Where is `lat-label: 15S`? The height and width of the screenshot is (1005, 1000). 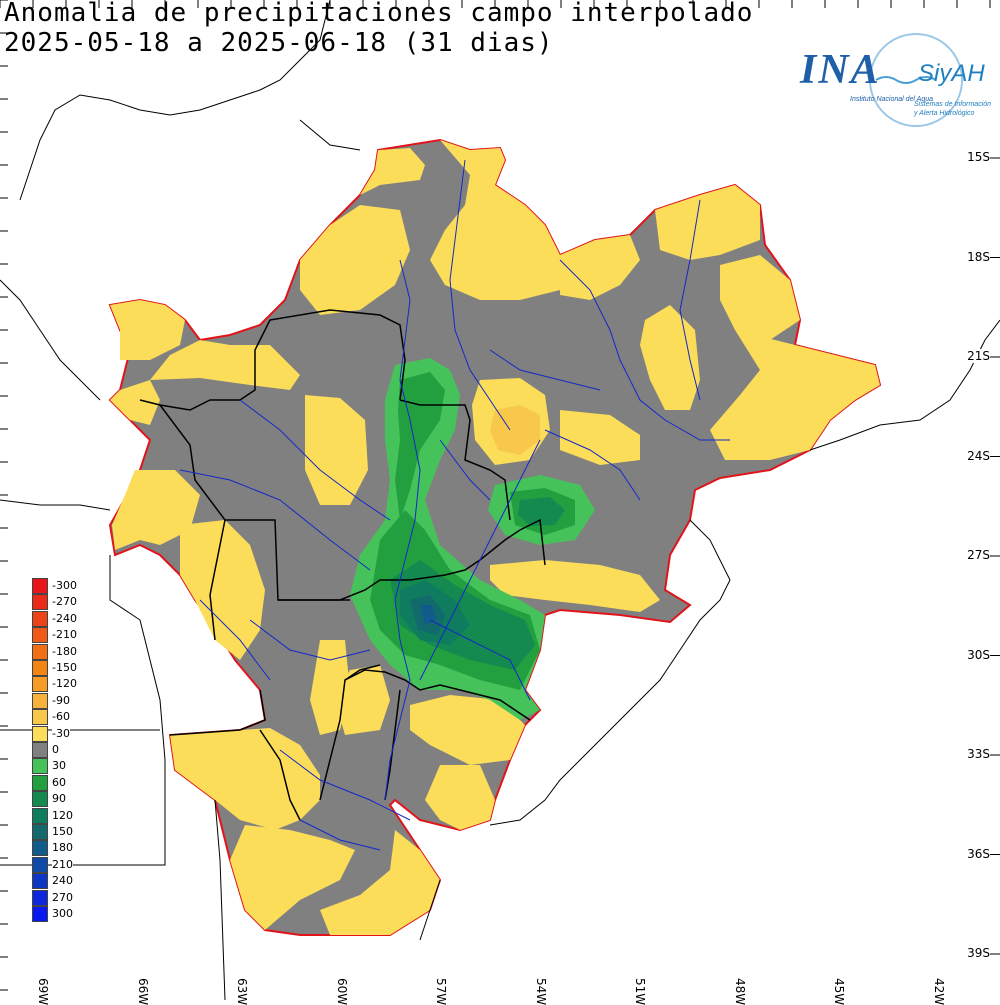 lat-label: 15S is located at coordinates (978, 157).